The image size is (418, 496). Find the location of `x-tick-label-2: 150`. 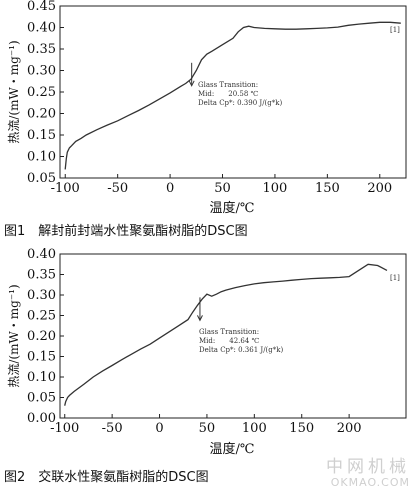

x-tick-label-2: 150 is located at coordinates (301, 428).